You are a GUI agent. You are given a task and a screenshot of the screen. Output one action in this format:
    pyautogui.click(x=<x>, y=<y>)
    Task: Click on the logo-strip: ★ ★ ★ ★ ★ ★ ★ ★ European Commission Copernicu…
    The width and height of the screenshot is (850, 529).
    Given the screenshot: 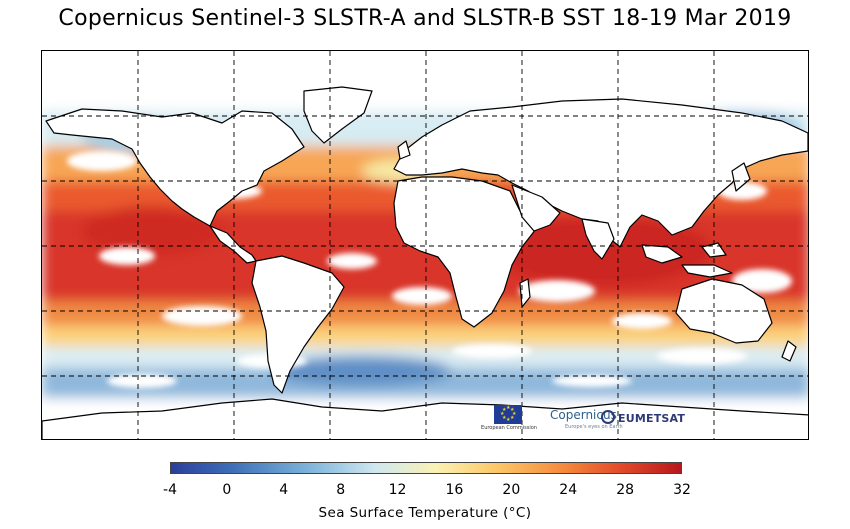 What is the action you would take?
    pyautogui.click(x=625, y=420)
    